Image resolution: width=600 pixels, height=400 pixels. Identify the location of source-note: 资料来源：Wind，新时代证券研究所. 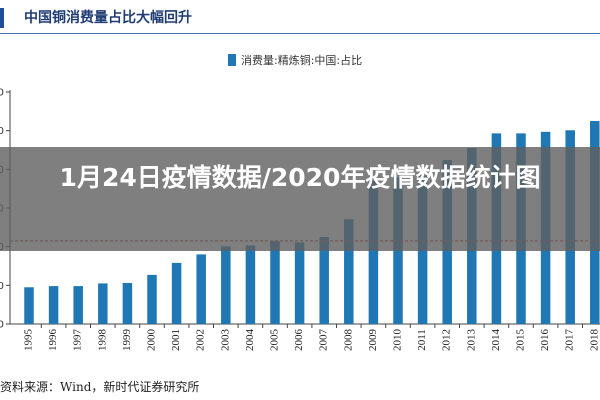
(100, 387).